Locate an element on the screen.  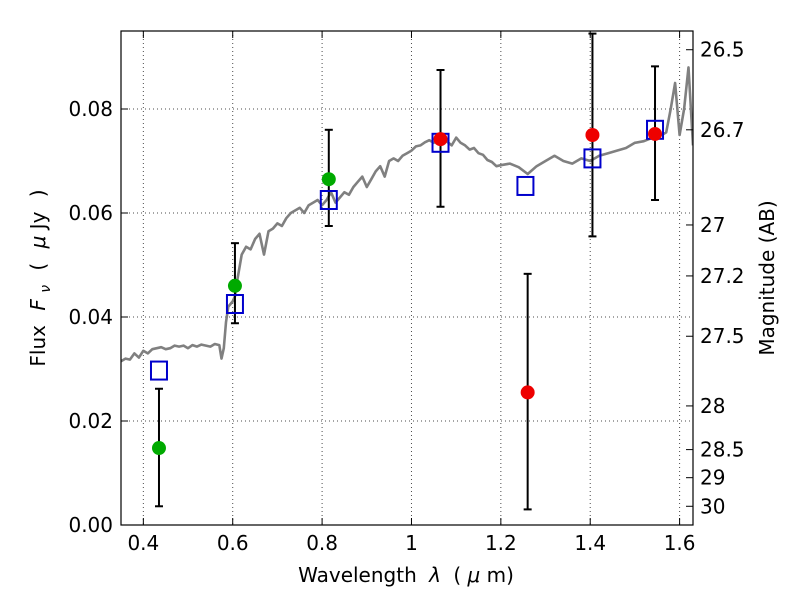
x-tick-label: 1.2 is located at coordinates (501, 543).